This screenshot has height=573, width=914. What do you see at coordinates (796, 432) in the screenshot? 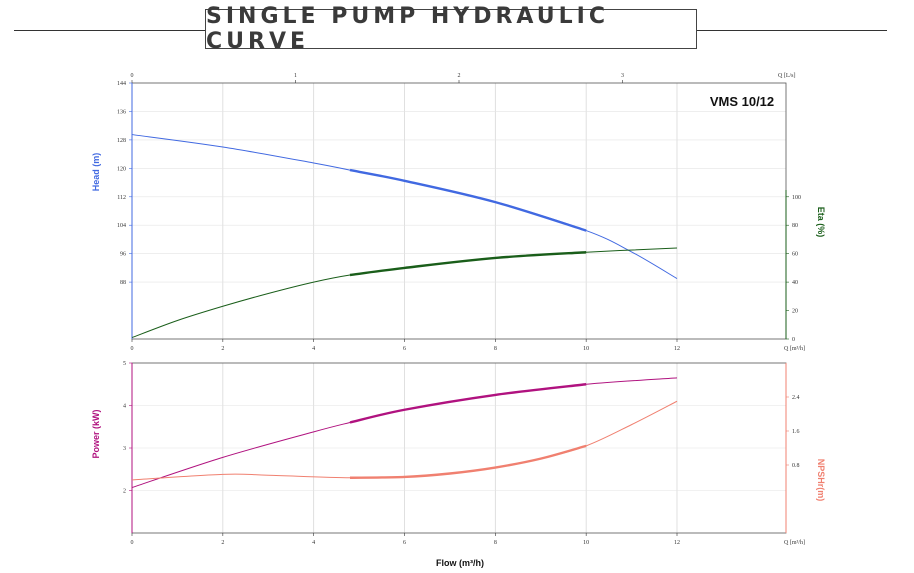
I see `npsh-tick-label: 1.6` at bounding box center [796, 432].